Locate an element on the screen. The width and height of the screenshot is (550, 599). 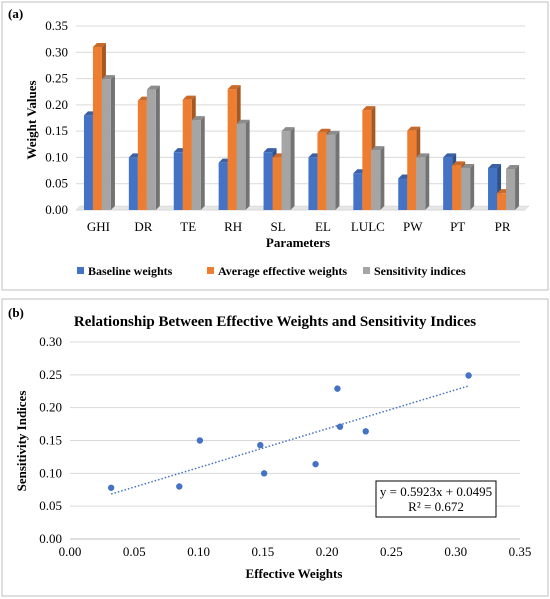
scatter-y-tick-label: 0.20 is located at coordinates (50, 407).